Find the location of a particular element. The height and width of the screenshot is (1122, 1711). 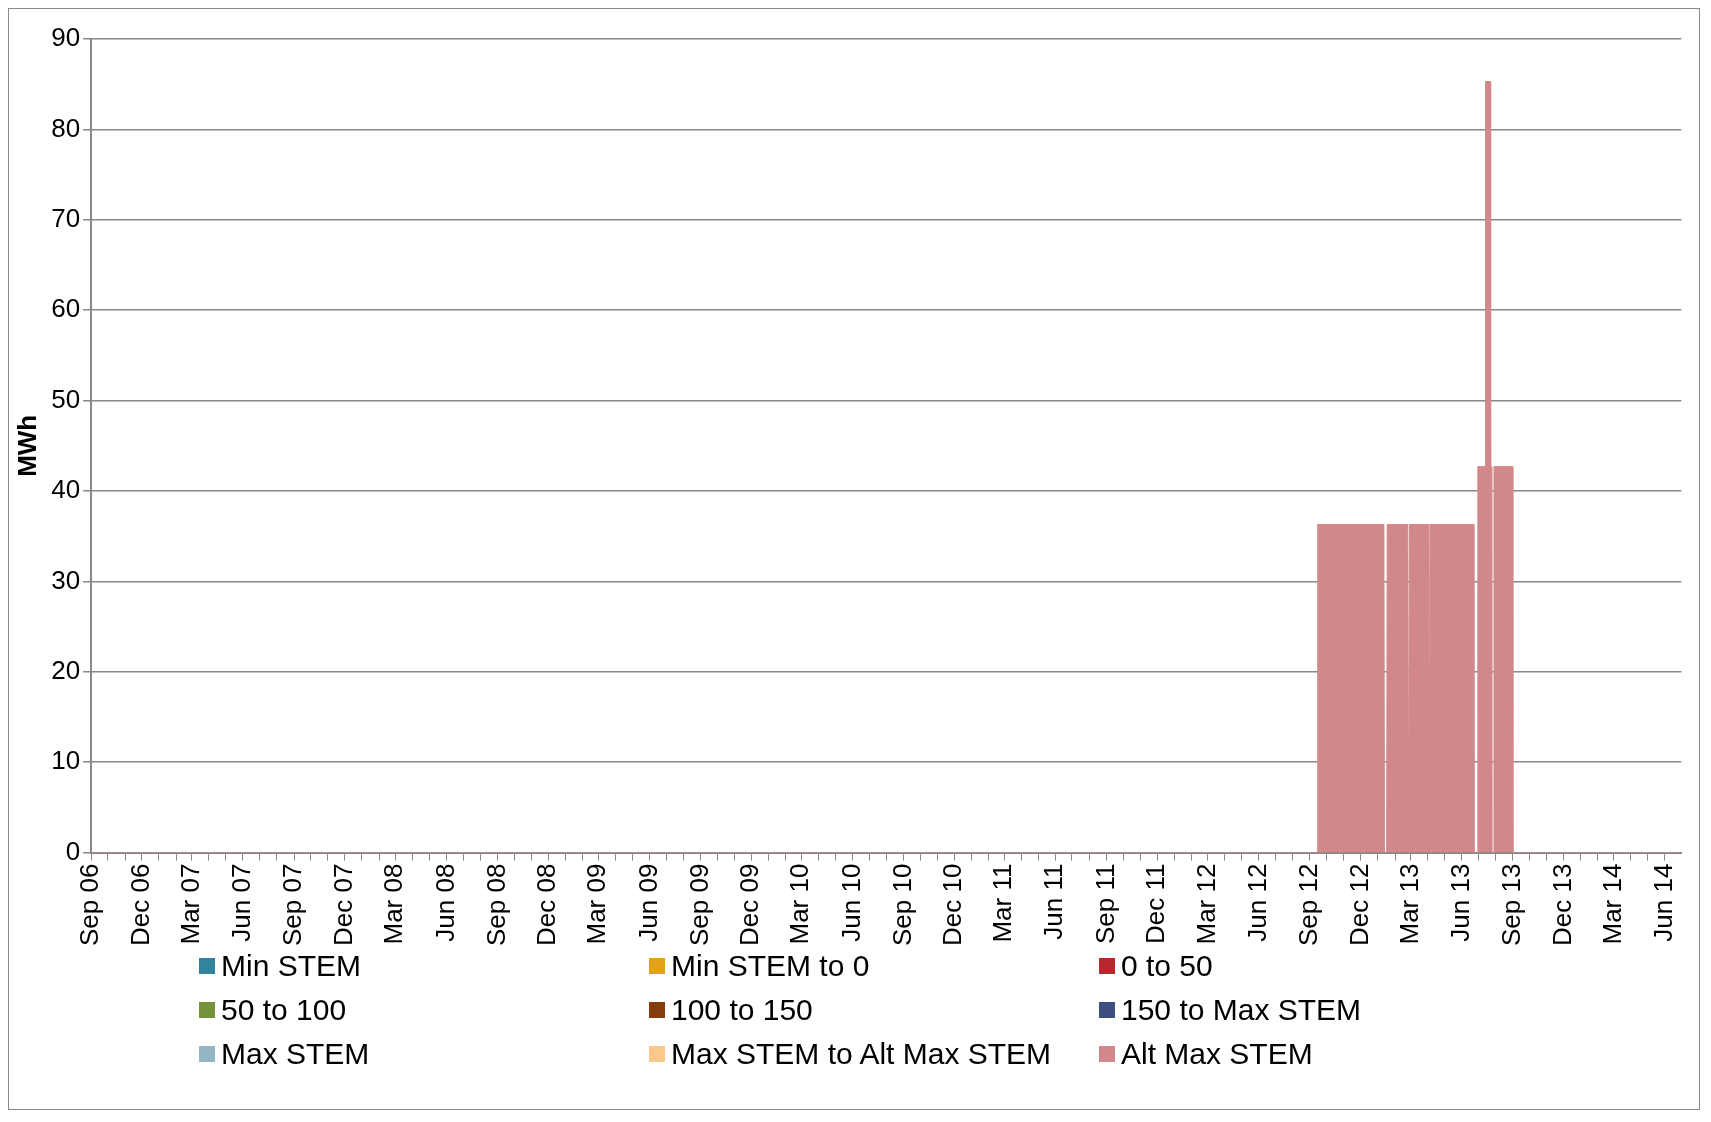

x-tick-label: Dec 10 is located at coordinates (952, 904).